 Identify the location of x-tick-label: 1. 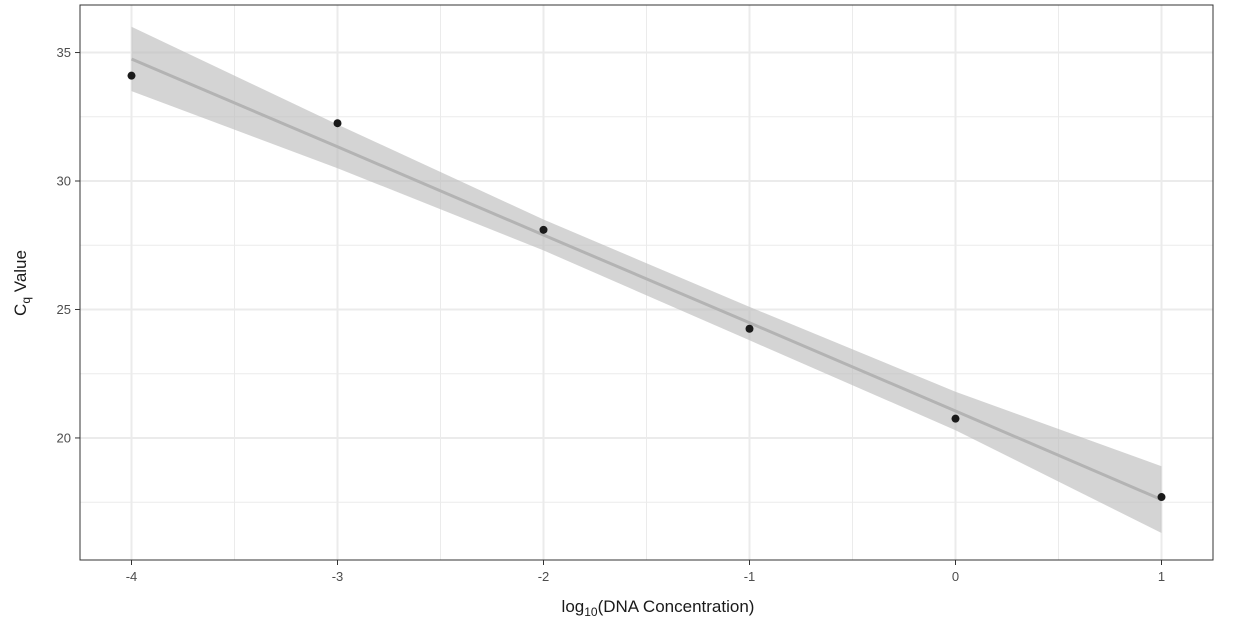
(1161, 576).